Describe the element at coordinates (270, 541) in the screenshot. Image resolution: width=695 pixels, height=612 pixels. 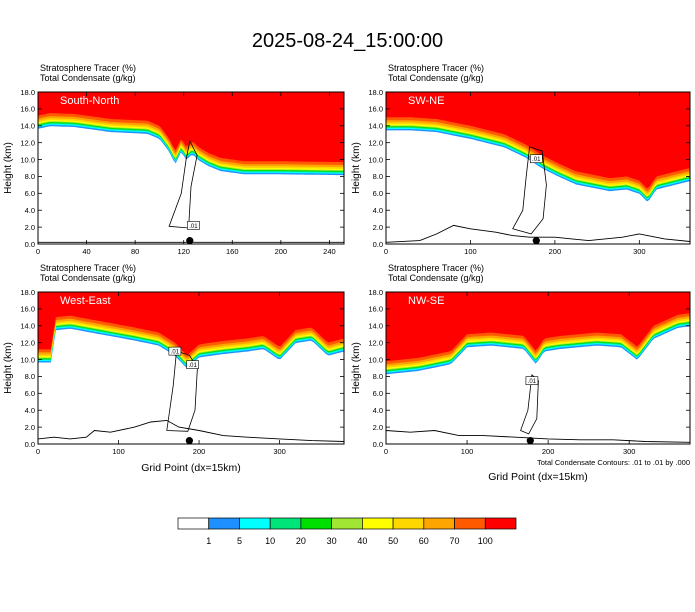
I see `colorbar-label: 10` at that location.